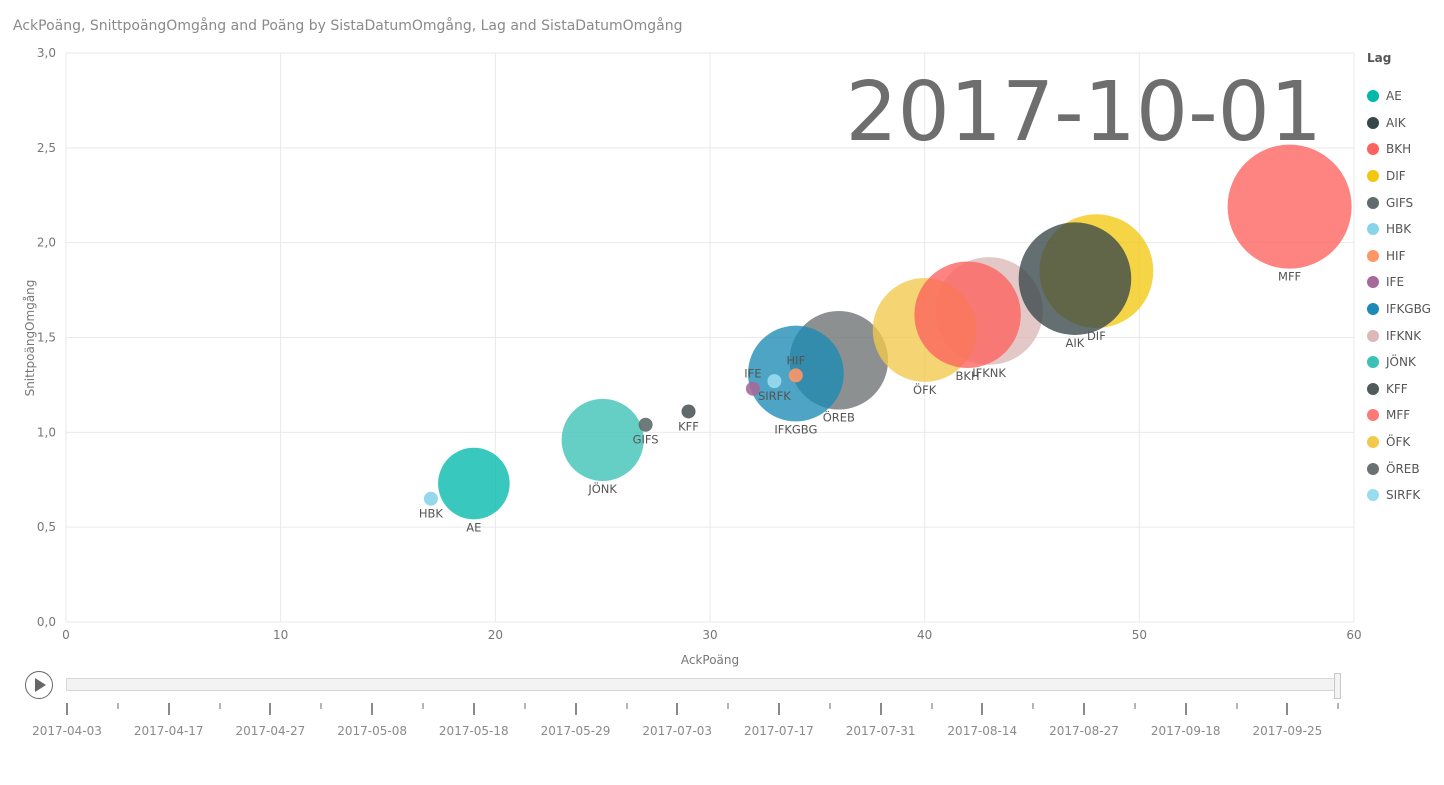  I want to click on legend-item-sirfk: SIRFK, so click(1399, 495).